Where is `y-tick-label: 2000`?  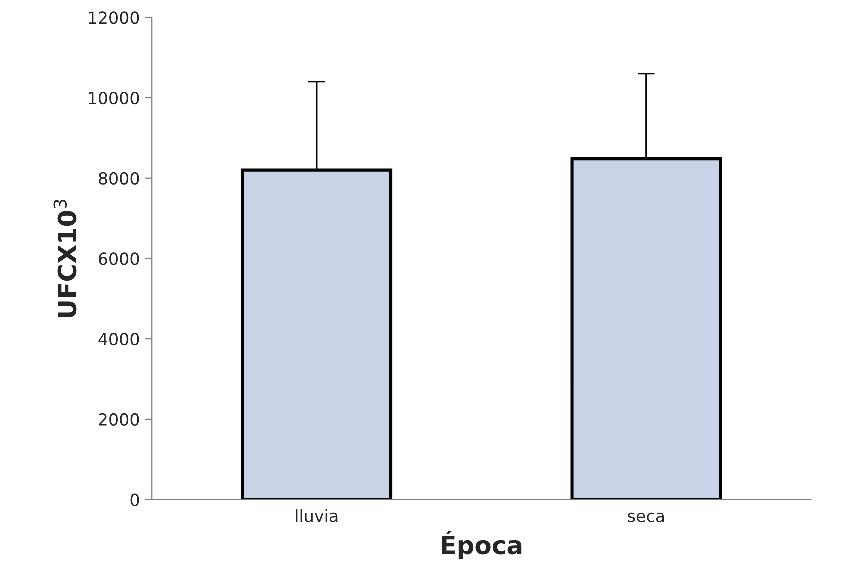 y-tick-label: 2000 is located at coordinates (119, 419).